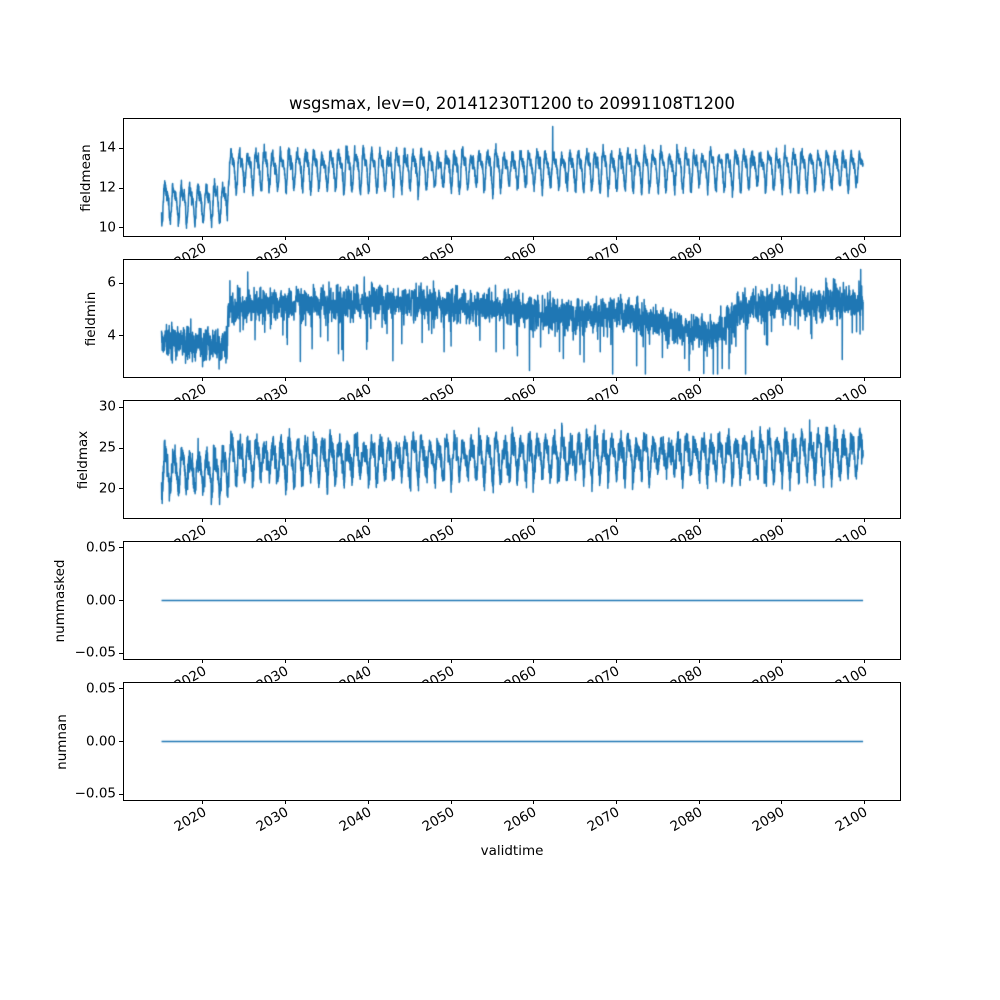 The height and width of the screenshot is (1000, 1000). What do you see at coordinates (62, 741) in the screenshot?
I see `y-axis-label-numnan: numnan` at bounding box center [62, 741].